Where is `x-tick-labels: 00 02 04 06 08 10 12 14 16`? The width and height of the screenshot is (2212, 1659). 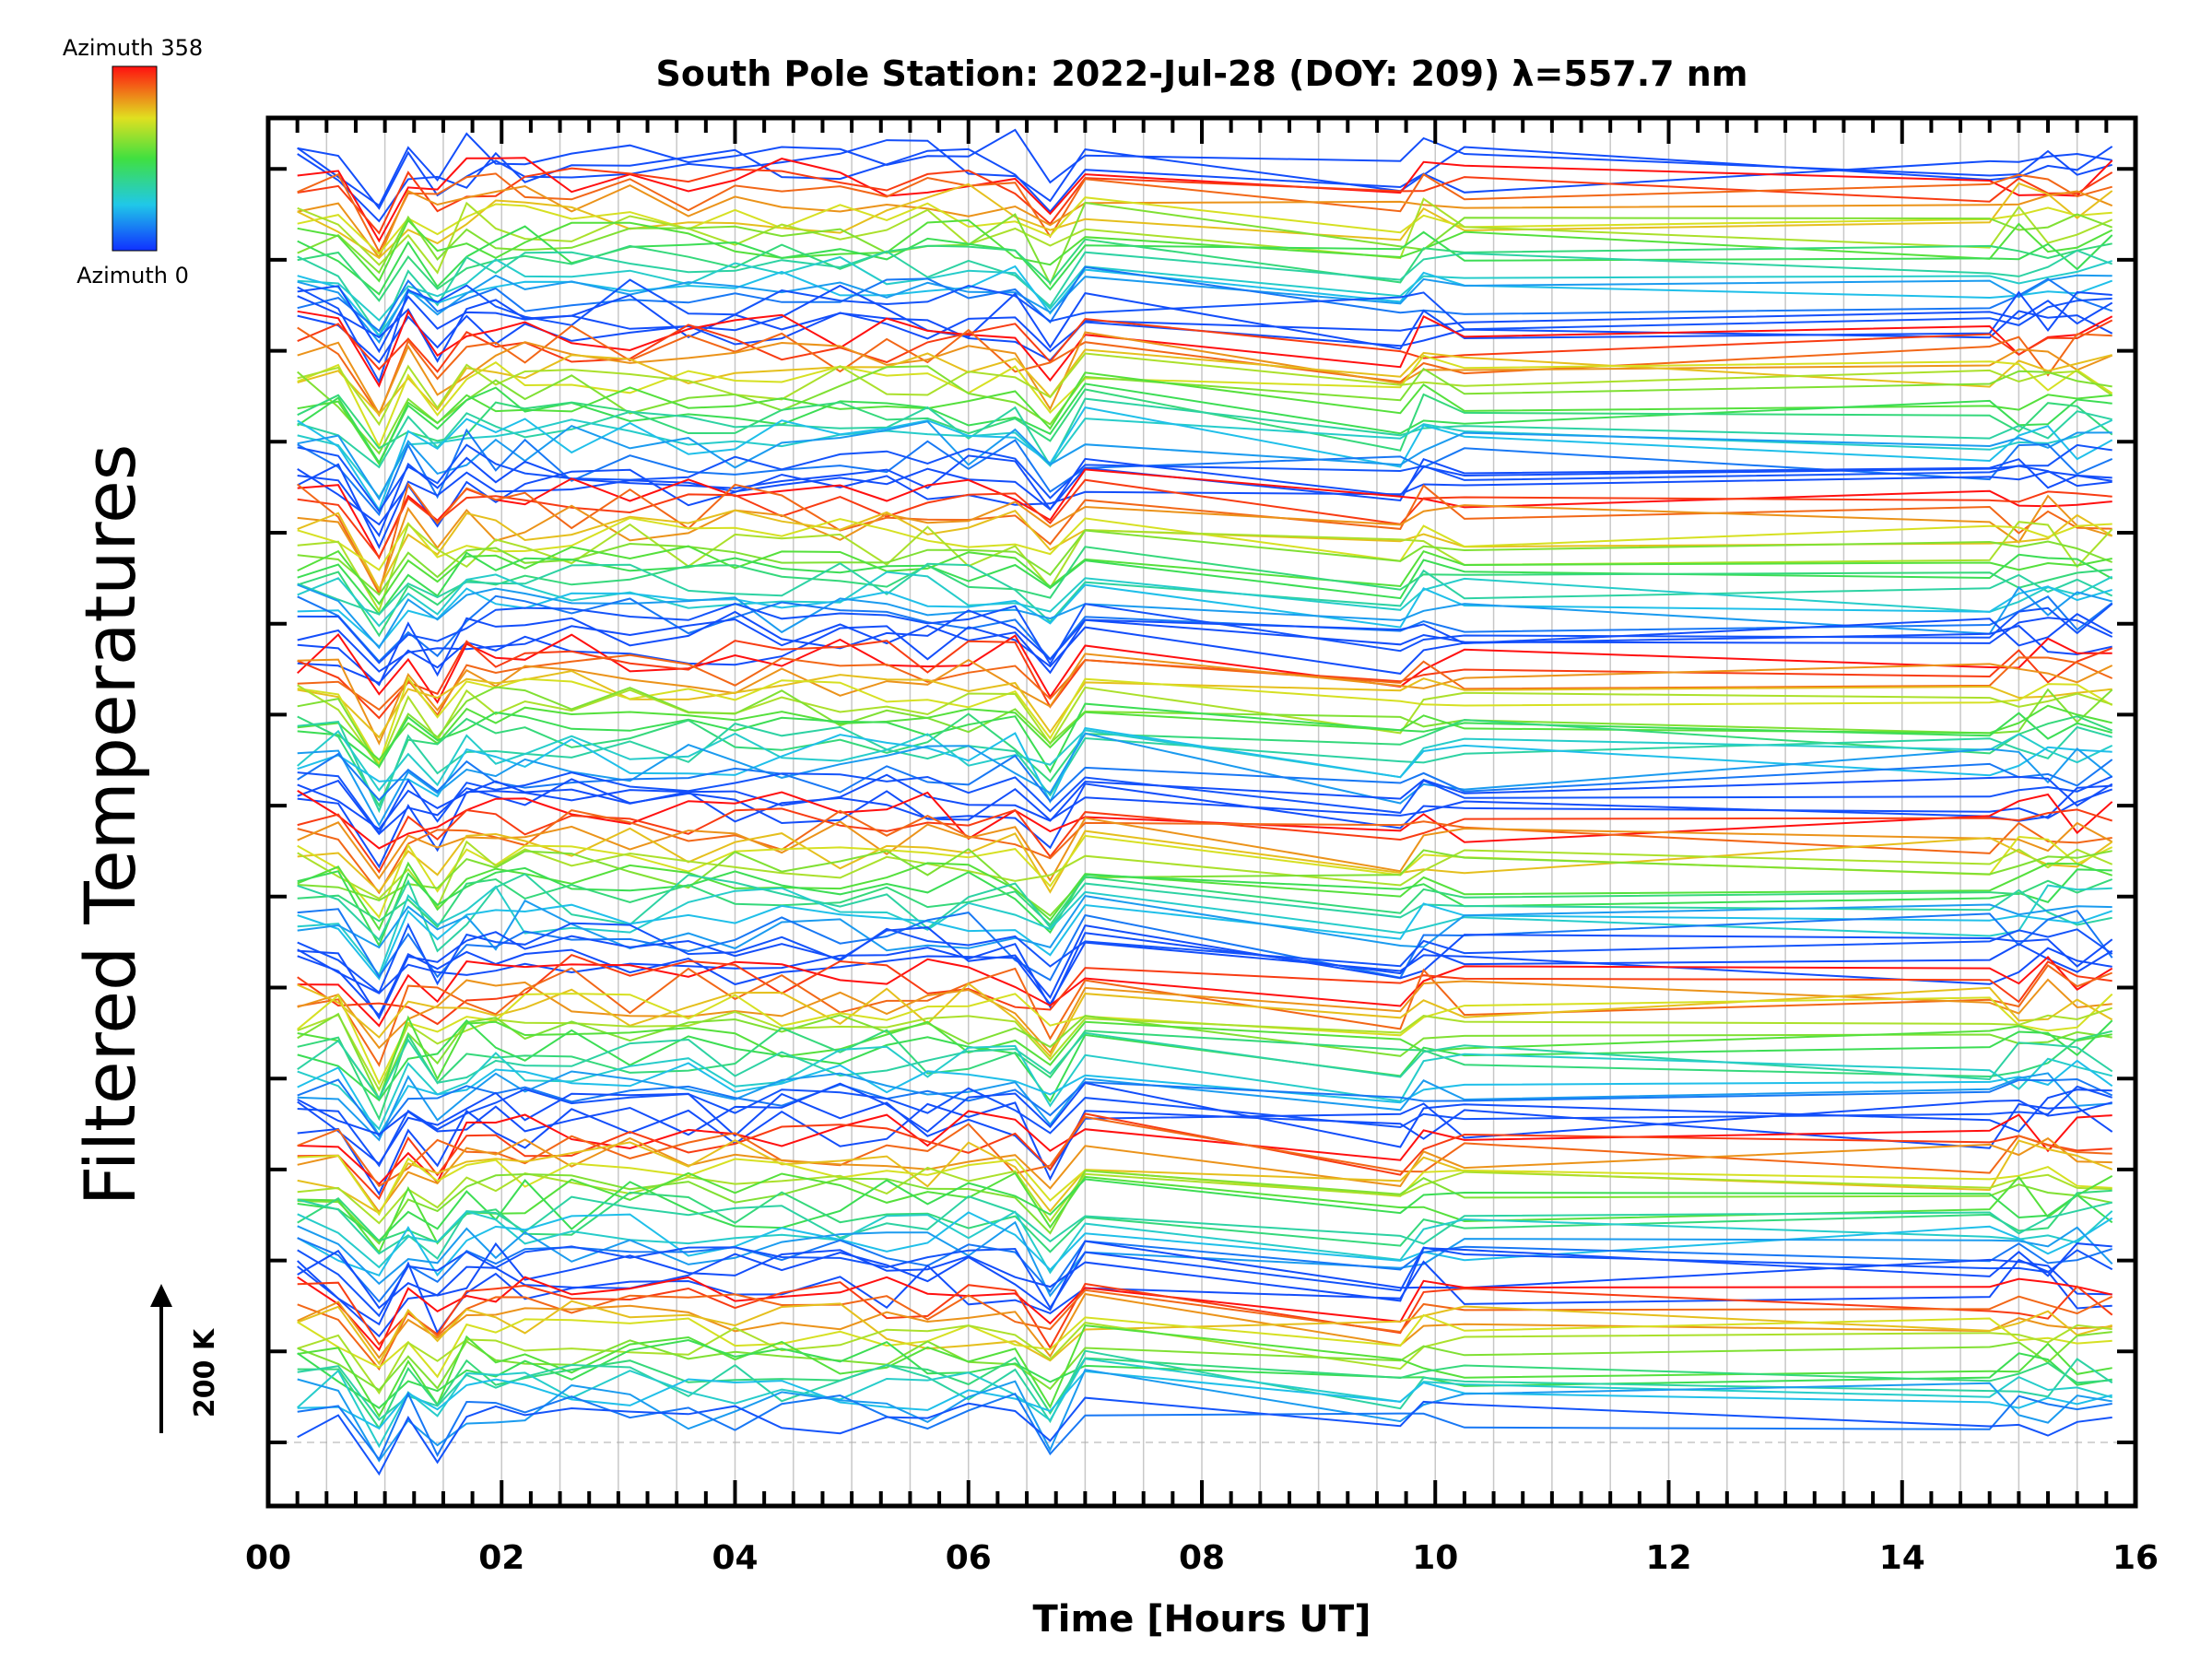
x-tick-labels: 00 02 04 06 08 10 12 14 16 is located at coordinates (1202, 1558).